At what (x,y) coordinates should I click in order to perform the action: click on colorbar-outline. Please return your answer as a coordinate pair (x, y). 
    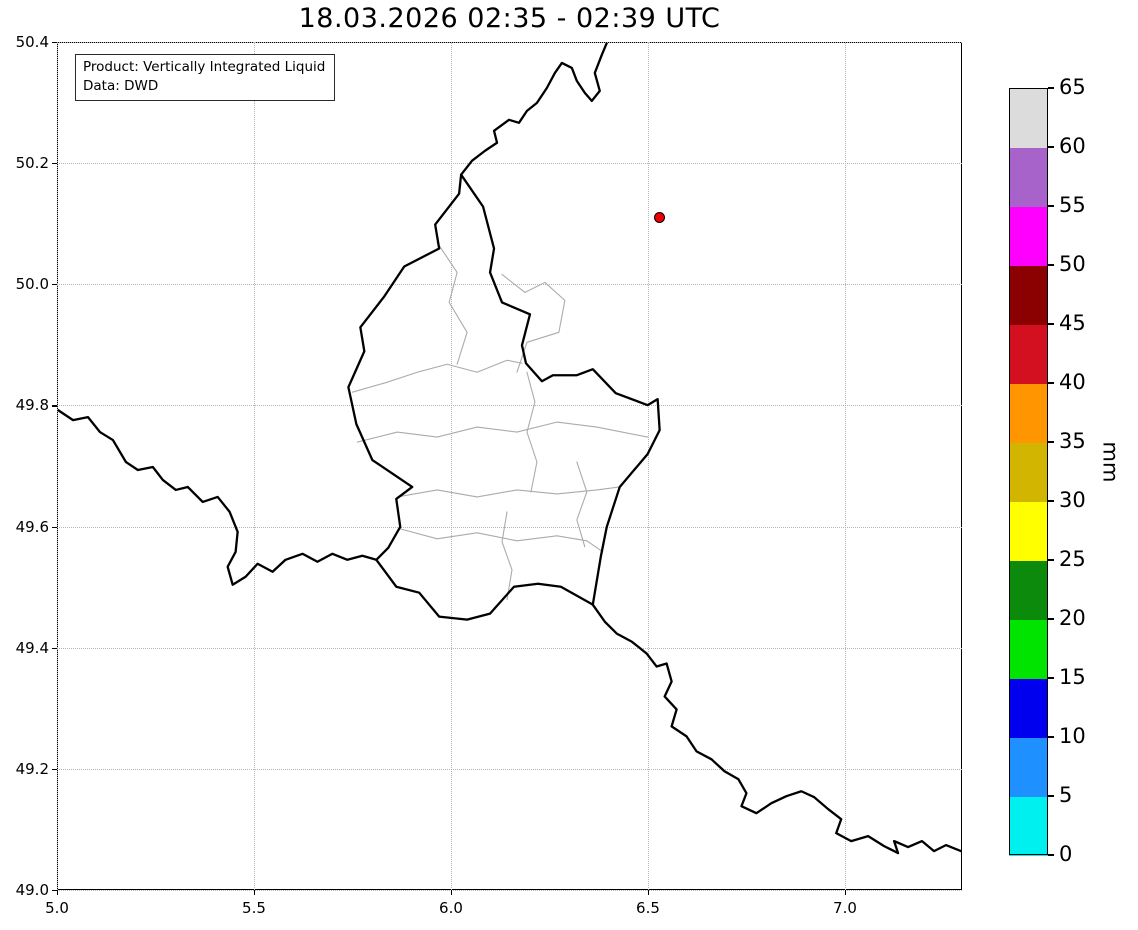
    Looking at the image, I should click on (1028, 471).